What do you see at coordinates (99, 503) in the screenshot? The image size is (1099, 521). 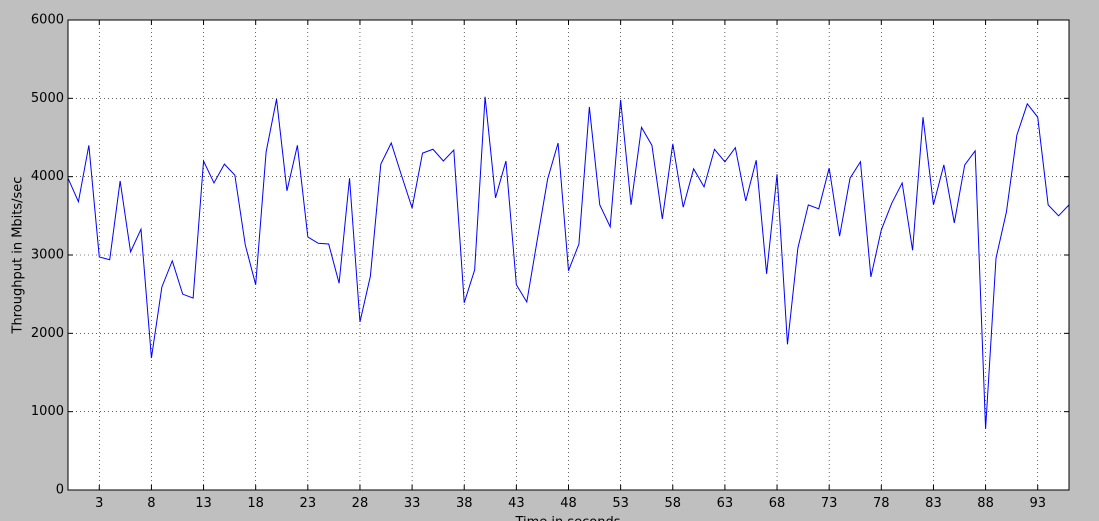 I see `x-tick-label: 3` at bounding box center [99, 503].